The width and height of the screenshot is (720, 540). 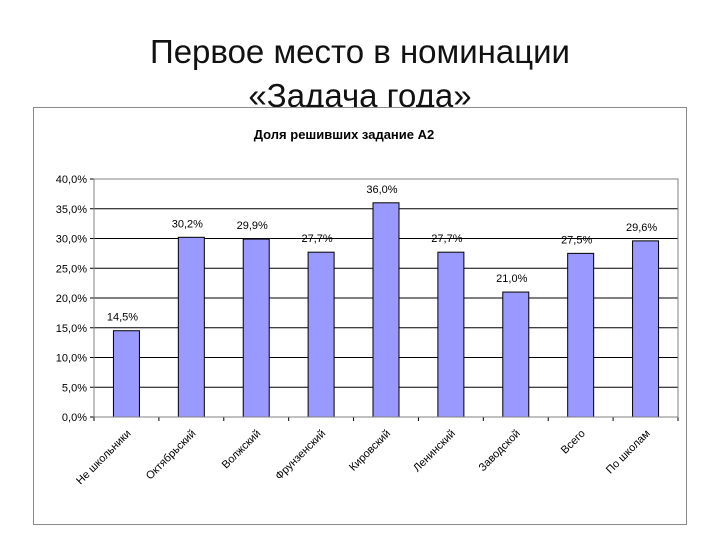 What do you see at coordinates (71, 210) in the screenshot?
I see `y-tick-label: 35,0%` at bounding box center [71, 210].